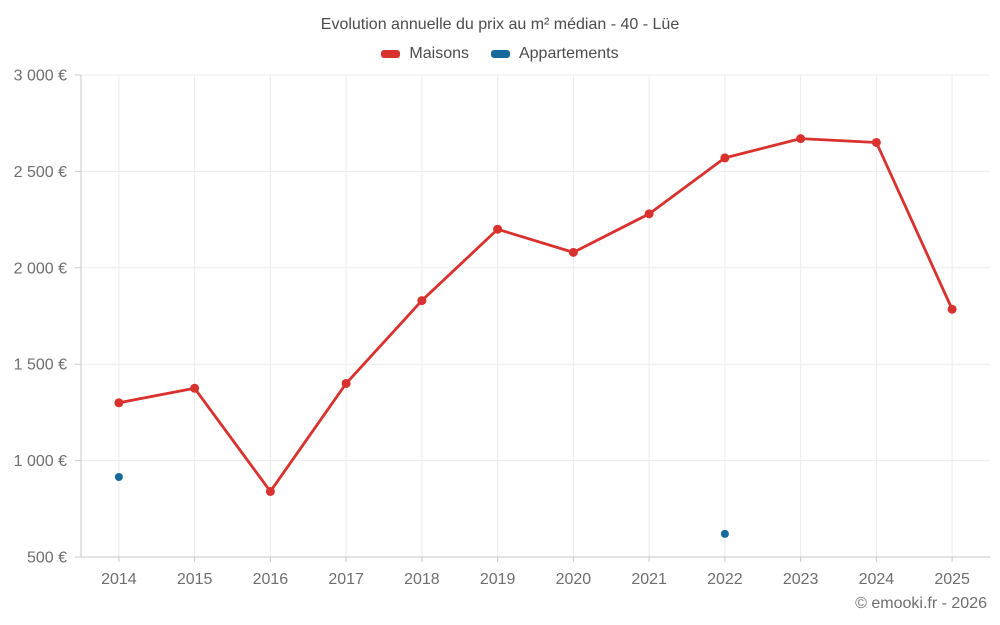  What do you see at coordinates (391, 54) in the screenshot?
I see `maisons-series-marker-icon` at bounding box center [391, 54].